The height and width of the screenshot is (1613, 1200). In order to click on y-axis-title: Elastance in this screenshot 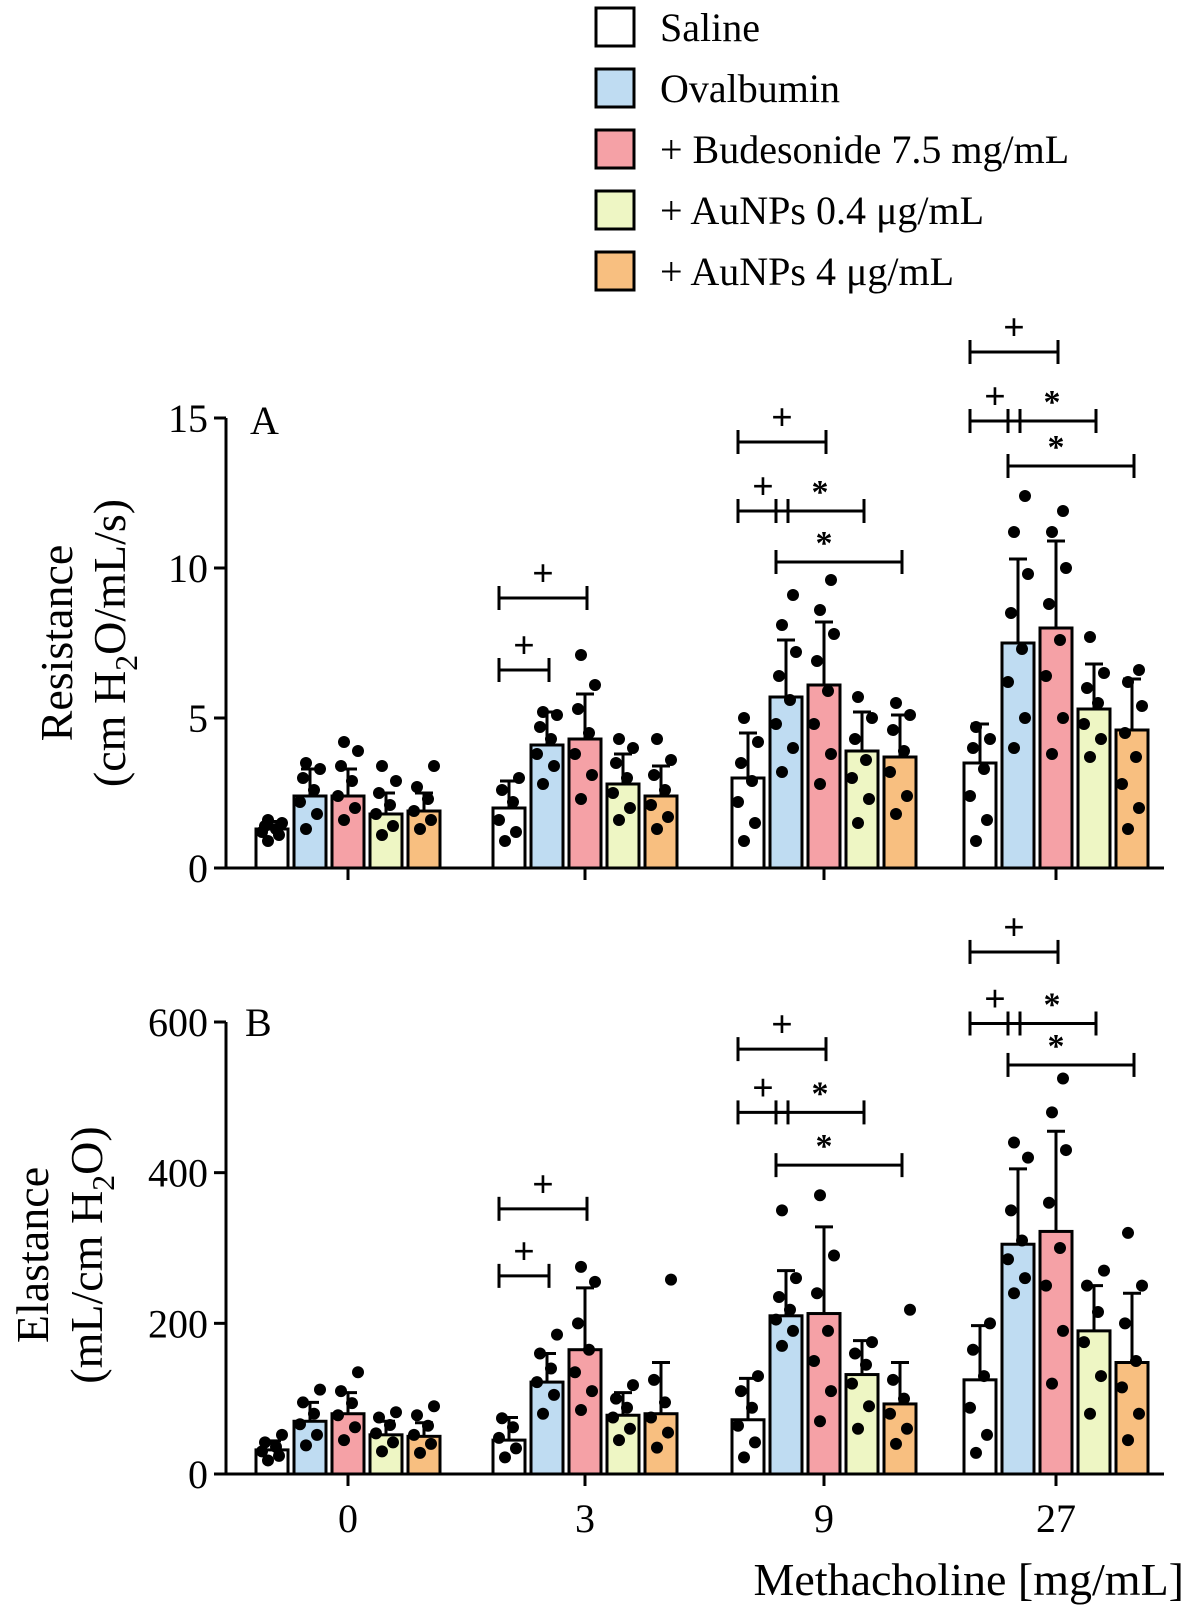, I will do `click(32, 1255)`.